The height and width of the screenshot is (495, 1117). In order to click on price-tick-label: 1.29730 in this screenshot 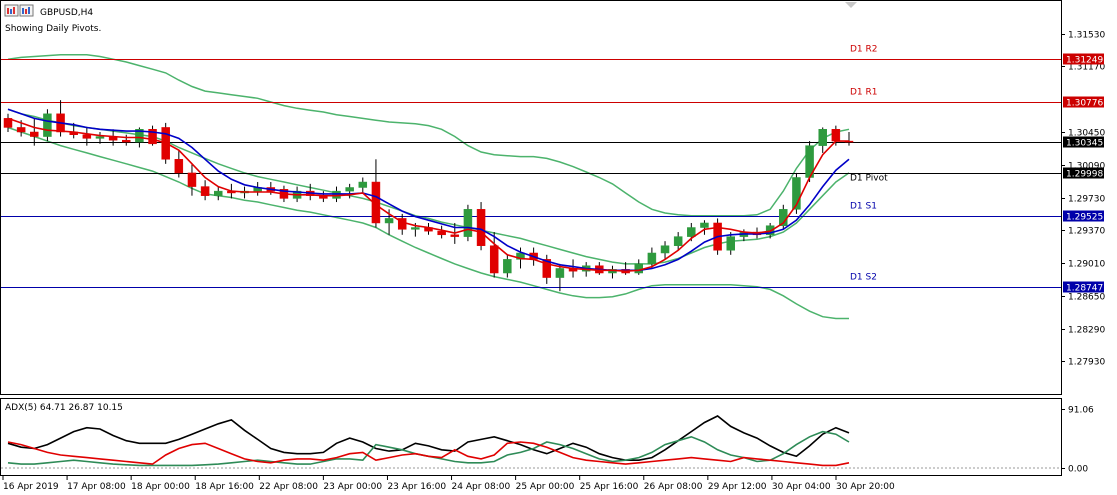, I will do `click(1086, 200)`.